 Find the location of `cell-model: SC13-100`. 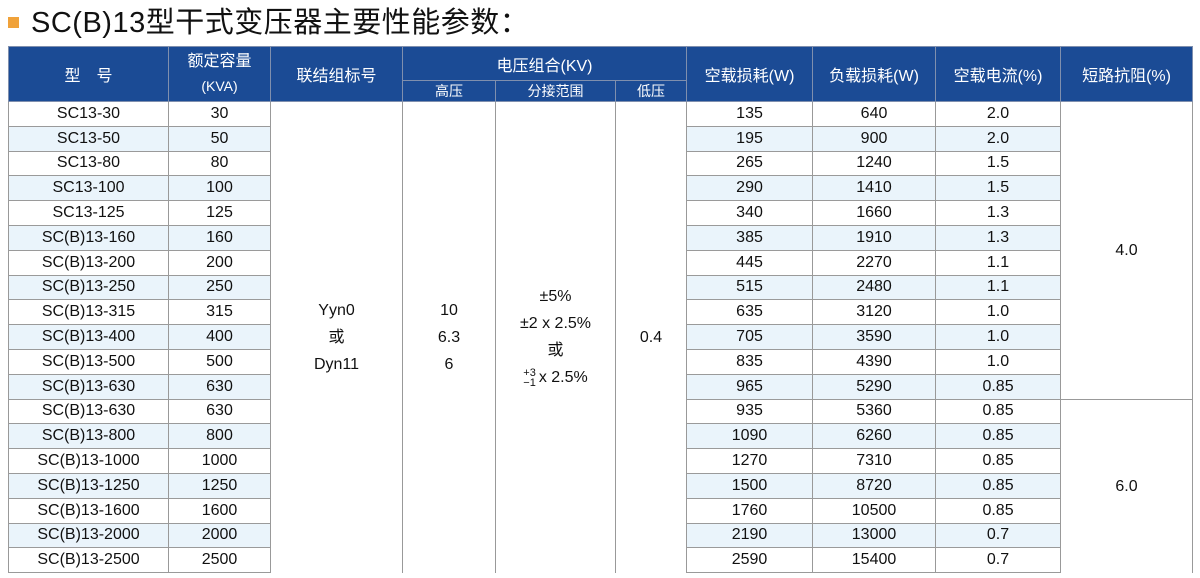

cell-model: SC13-100 is located at coordinates (88, 188).